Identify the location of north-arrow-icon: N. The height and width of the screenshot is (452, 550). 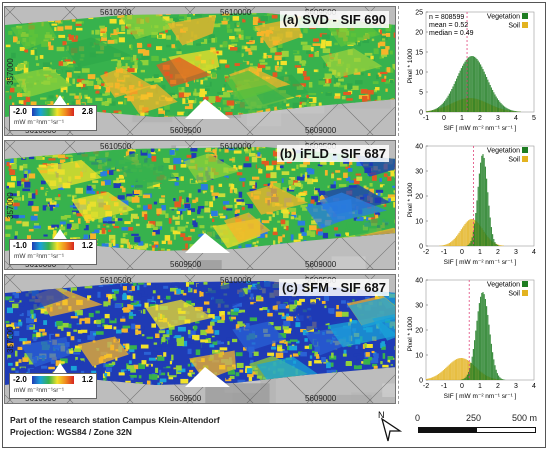
(390, 426).